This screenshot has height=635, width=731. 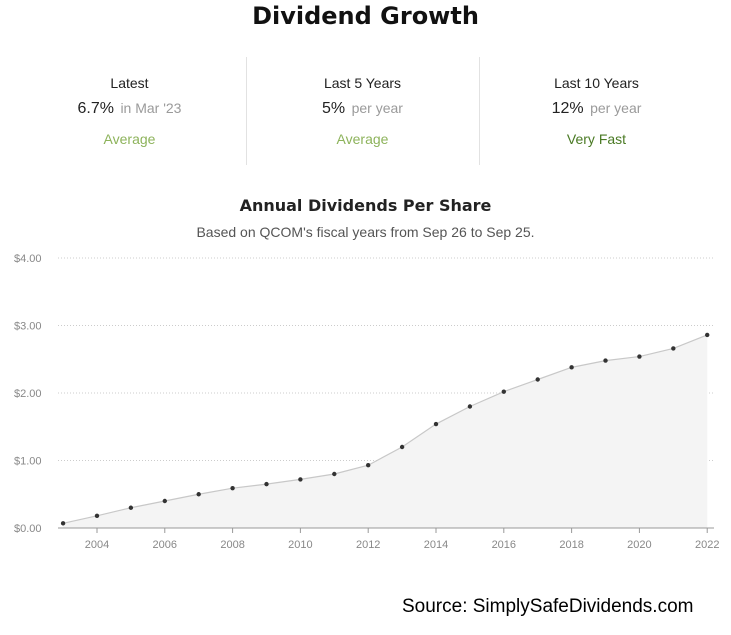 What do you see at coordinates (300, 545) in the screenshot?
I see `x-tick-label: 2010` at bounding box center [300, 545].